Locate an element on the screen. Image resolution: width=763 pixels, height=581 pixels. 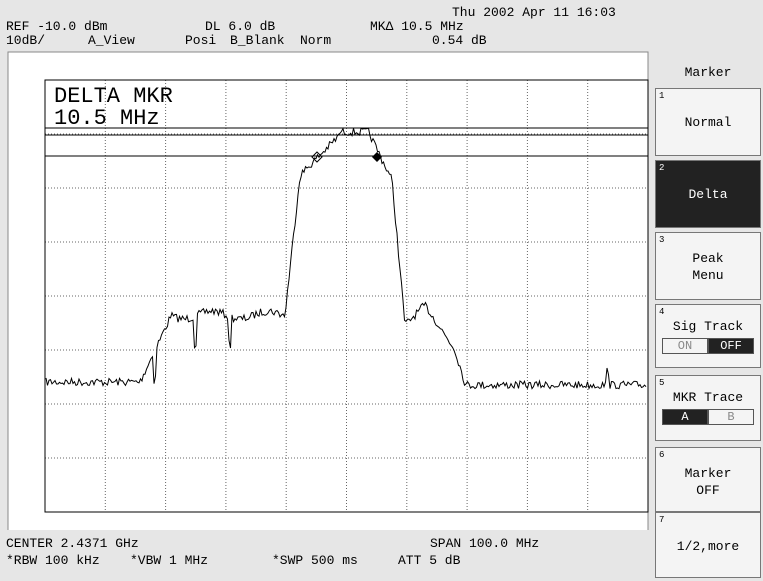
option: A is located at coordinates (685, 417).